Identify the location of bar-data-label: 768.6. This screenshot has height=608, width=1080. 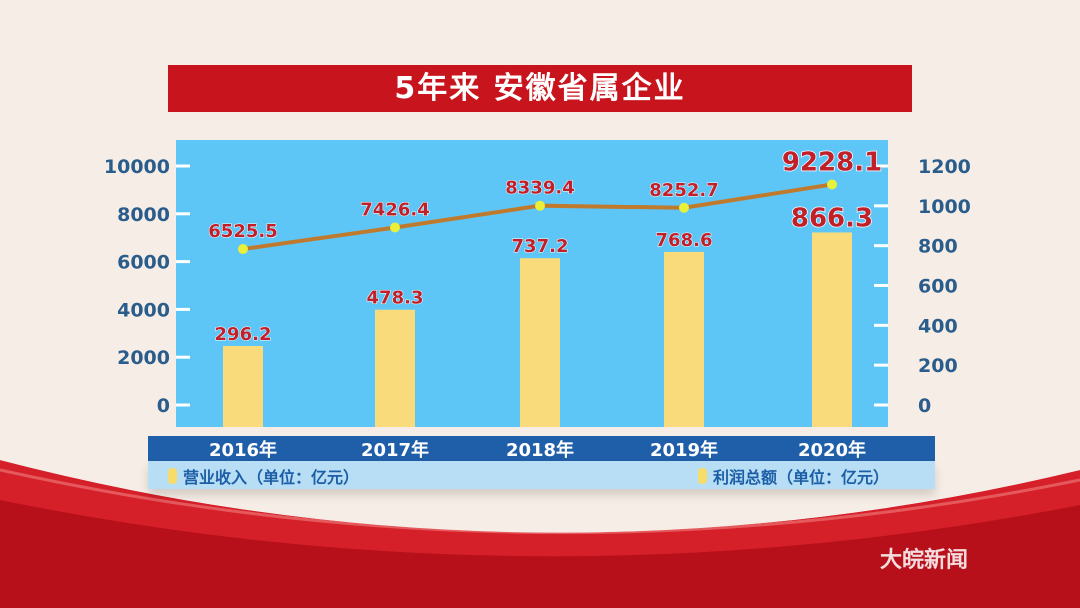
(684, 240).